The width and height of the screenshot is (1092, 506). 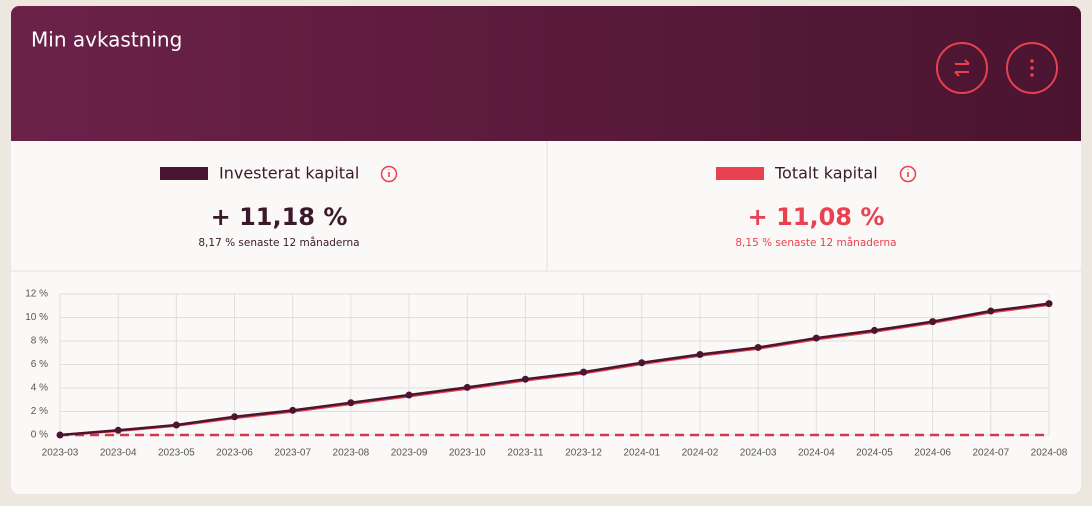 What do you see at coordinates (1032, 68) in the screenshot?
I see `menu-button` at bounding box center [1032, 68].